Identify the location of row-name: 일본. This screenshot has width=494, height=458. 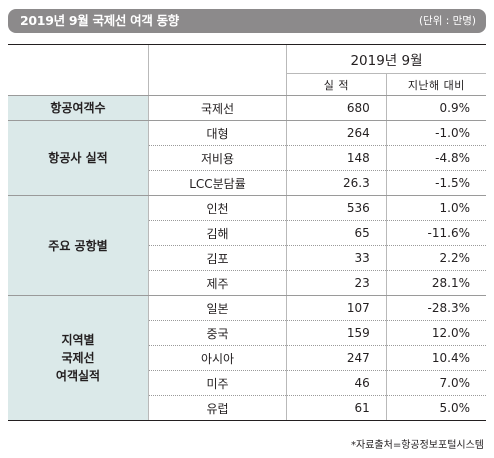
(217, 308).